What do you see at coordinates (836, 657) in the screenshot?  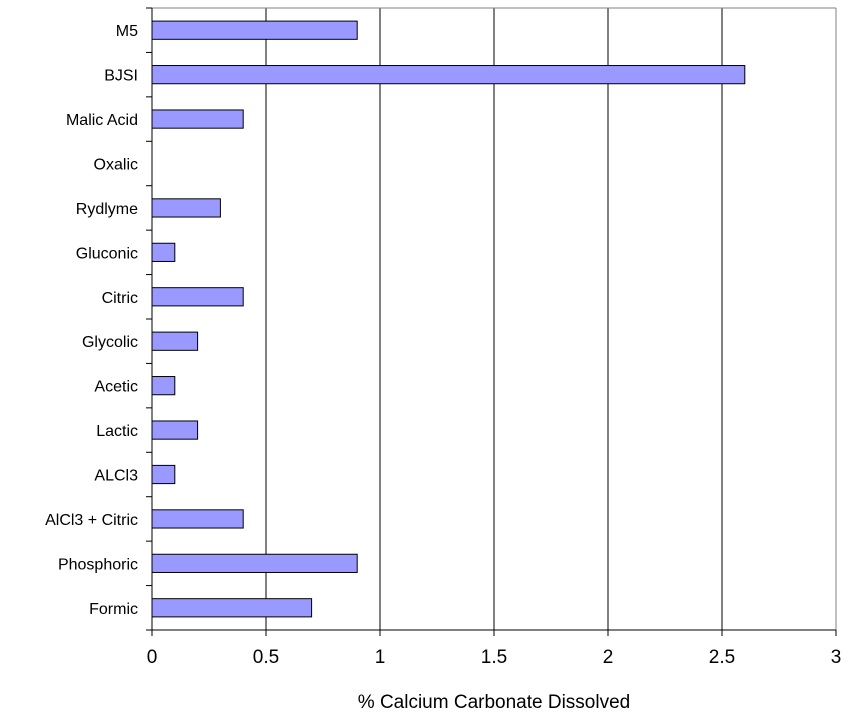 I see `x-tick-label: 3` at bounding box center [836, 657].